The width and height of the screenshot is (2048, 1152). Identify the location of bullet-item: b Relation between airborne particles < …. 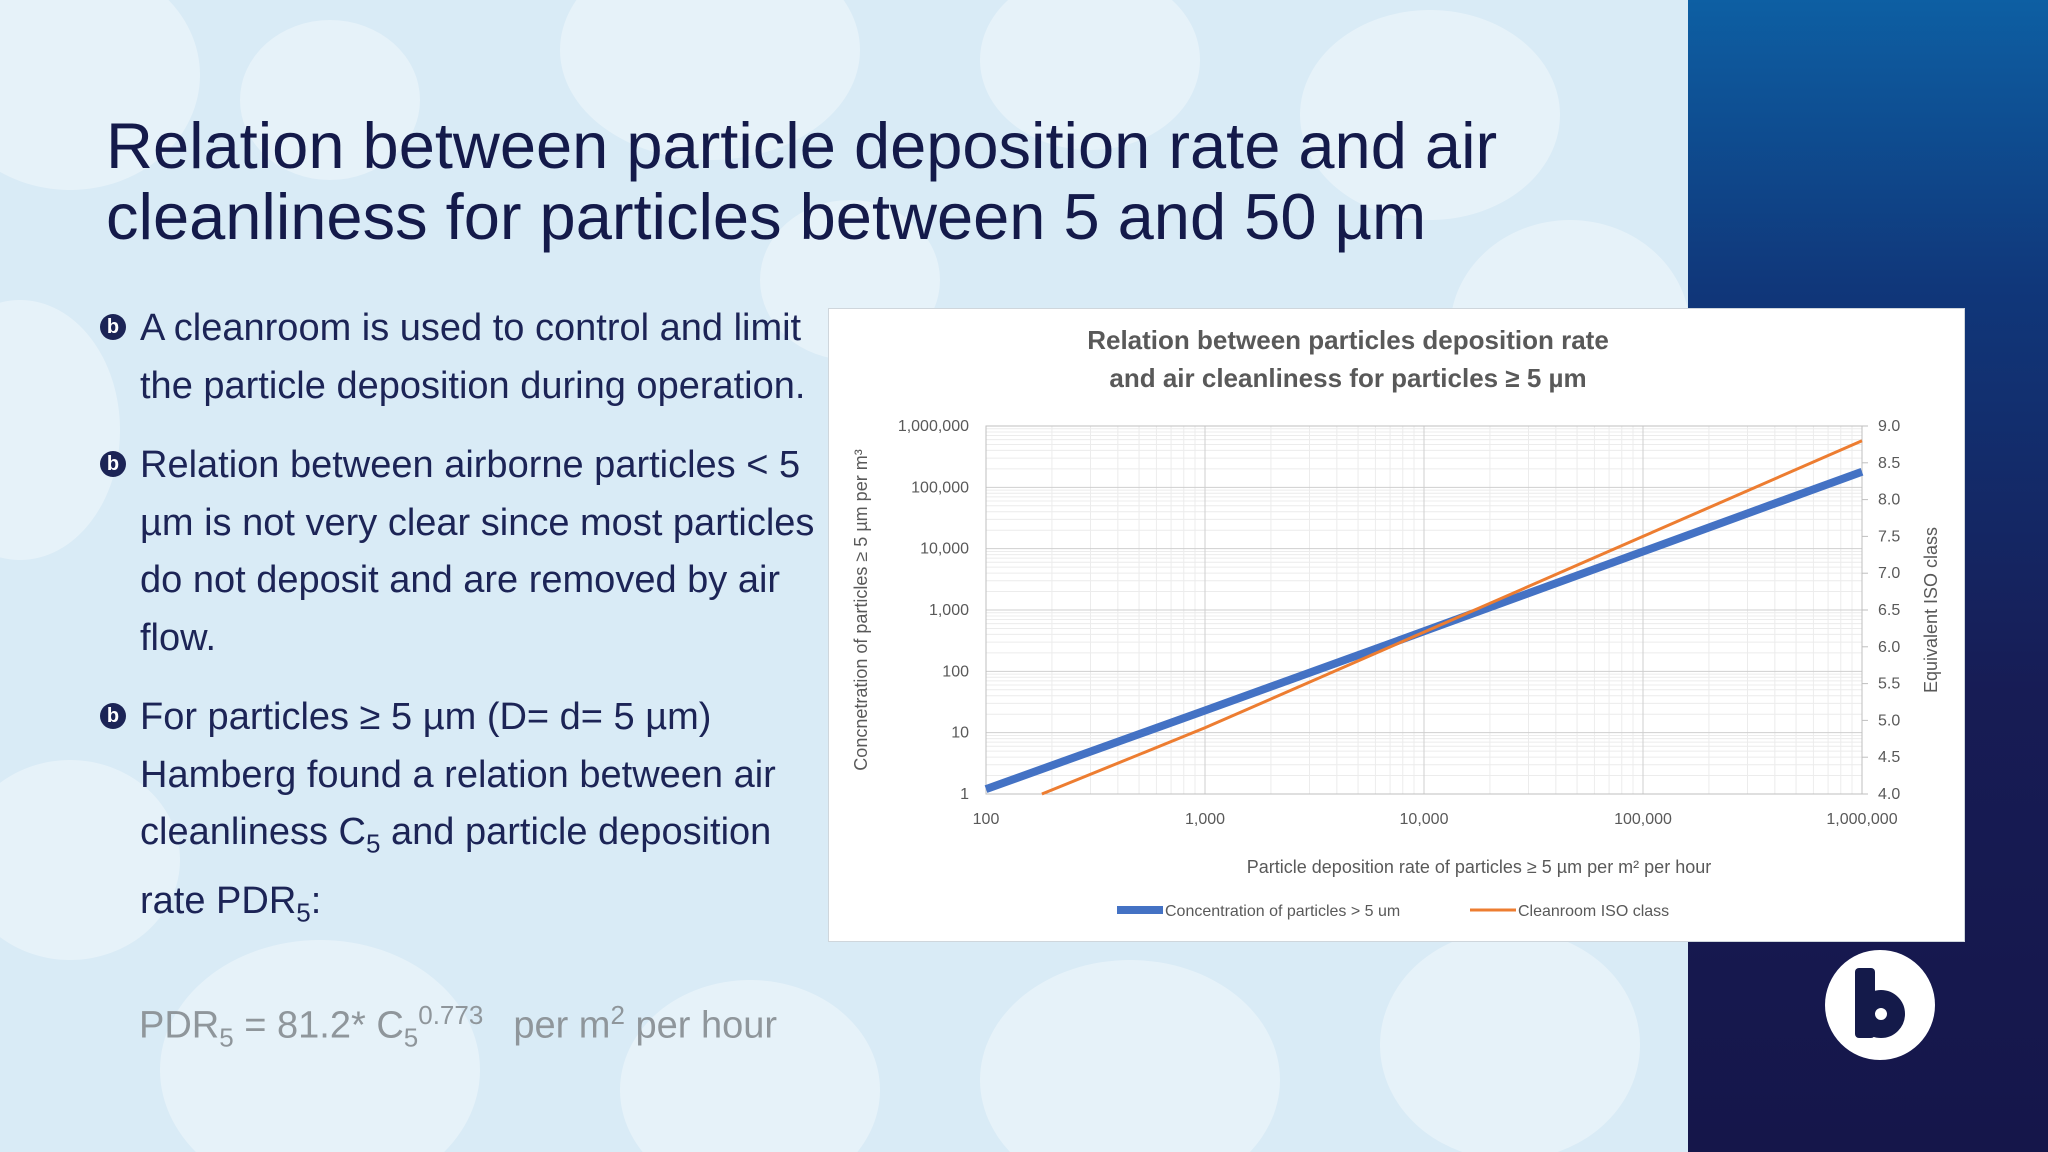
(460, 552).